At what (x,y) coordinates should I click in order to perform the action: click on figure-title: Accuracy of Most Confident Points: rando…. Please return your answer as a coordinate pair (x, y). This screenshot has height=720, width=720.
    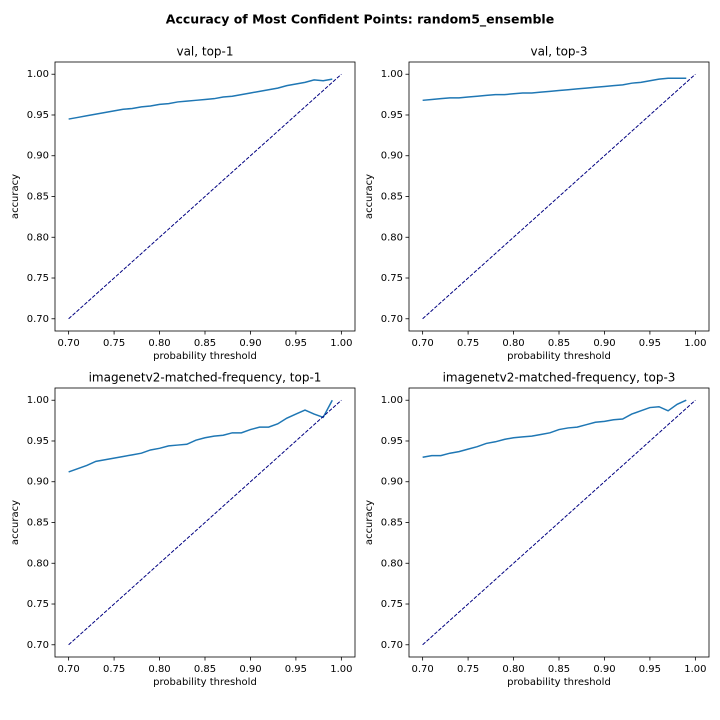
    Looking at the image, I should click on (360, 20).